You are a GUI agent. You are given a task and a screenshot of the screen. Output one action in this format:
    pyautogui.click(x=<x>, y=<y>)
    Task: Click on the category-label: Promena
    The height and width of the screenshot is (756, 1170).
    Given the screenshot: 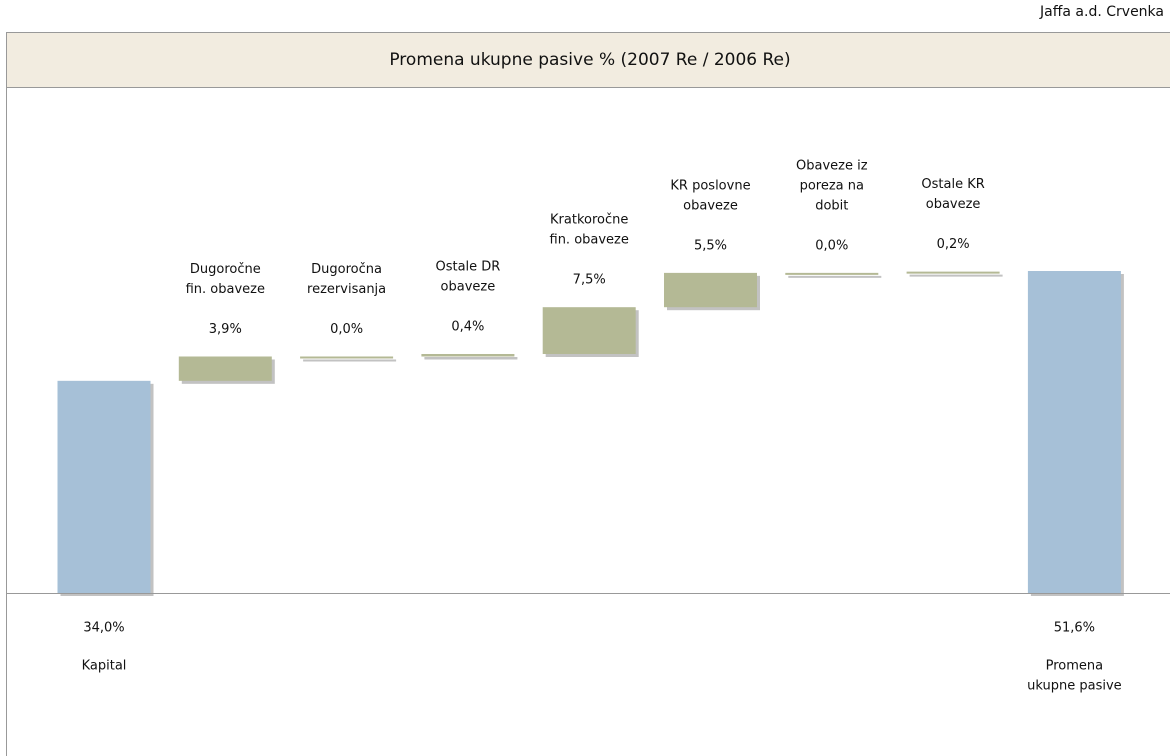 What is the action you would take?
    pyautogui.click(x=1075, y=666)
    